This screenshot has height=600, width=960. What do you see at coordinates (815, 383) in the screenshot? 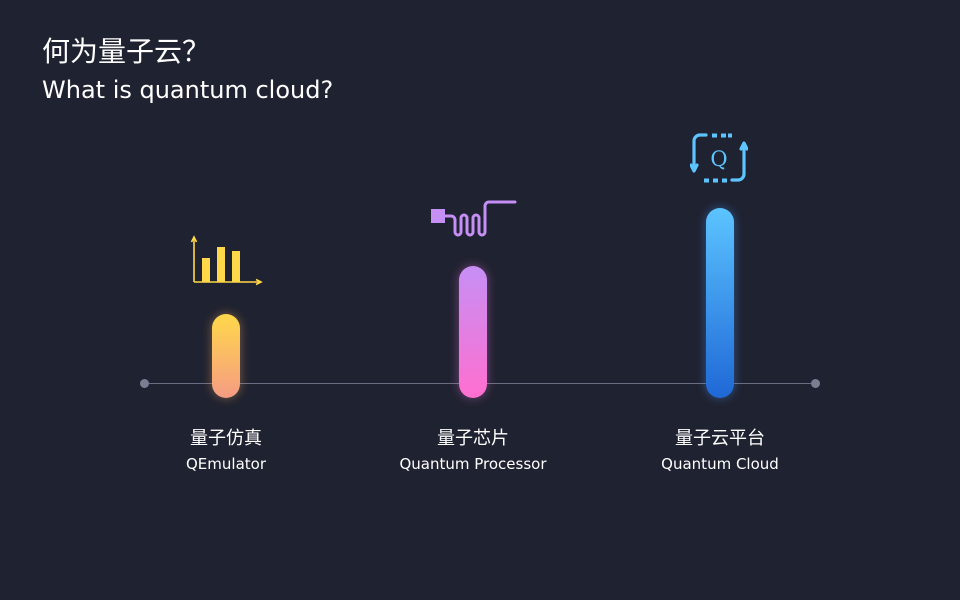
I see `timeline-end-dot` at bounding box center [815, 383].